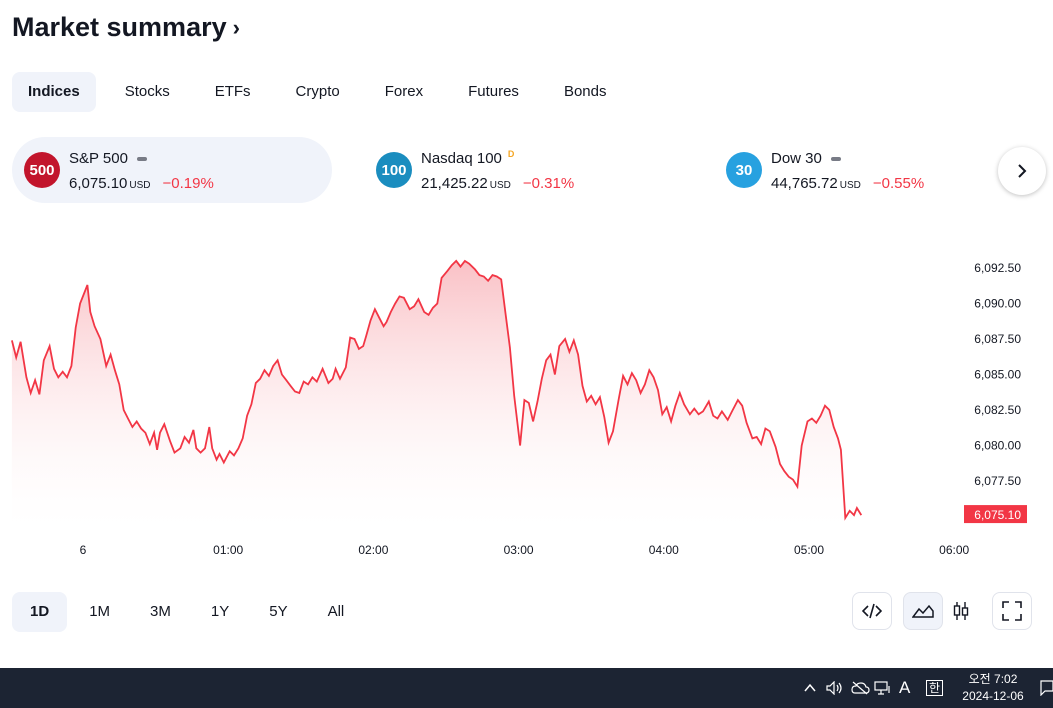 The image size is (1053, 708). Describe the element at coordinates (997, 446) in the screenshot. I see `y-tick-label: 6,080.00` at that location.